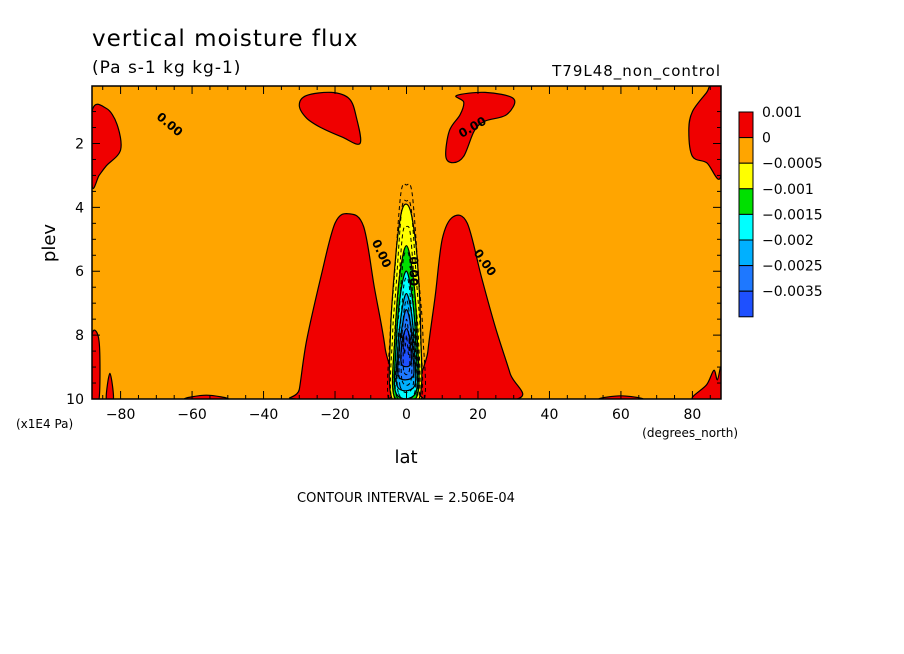 This screenshot has width=904, height=654. What do you see at coordinates (166, 68) in the screenshot?
I see `chart-subtitle: (Pa s-1 kg kg-1)` at bounding box center [166, 68].